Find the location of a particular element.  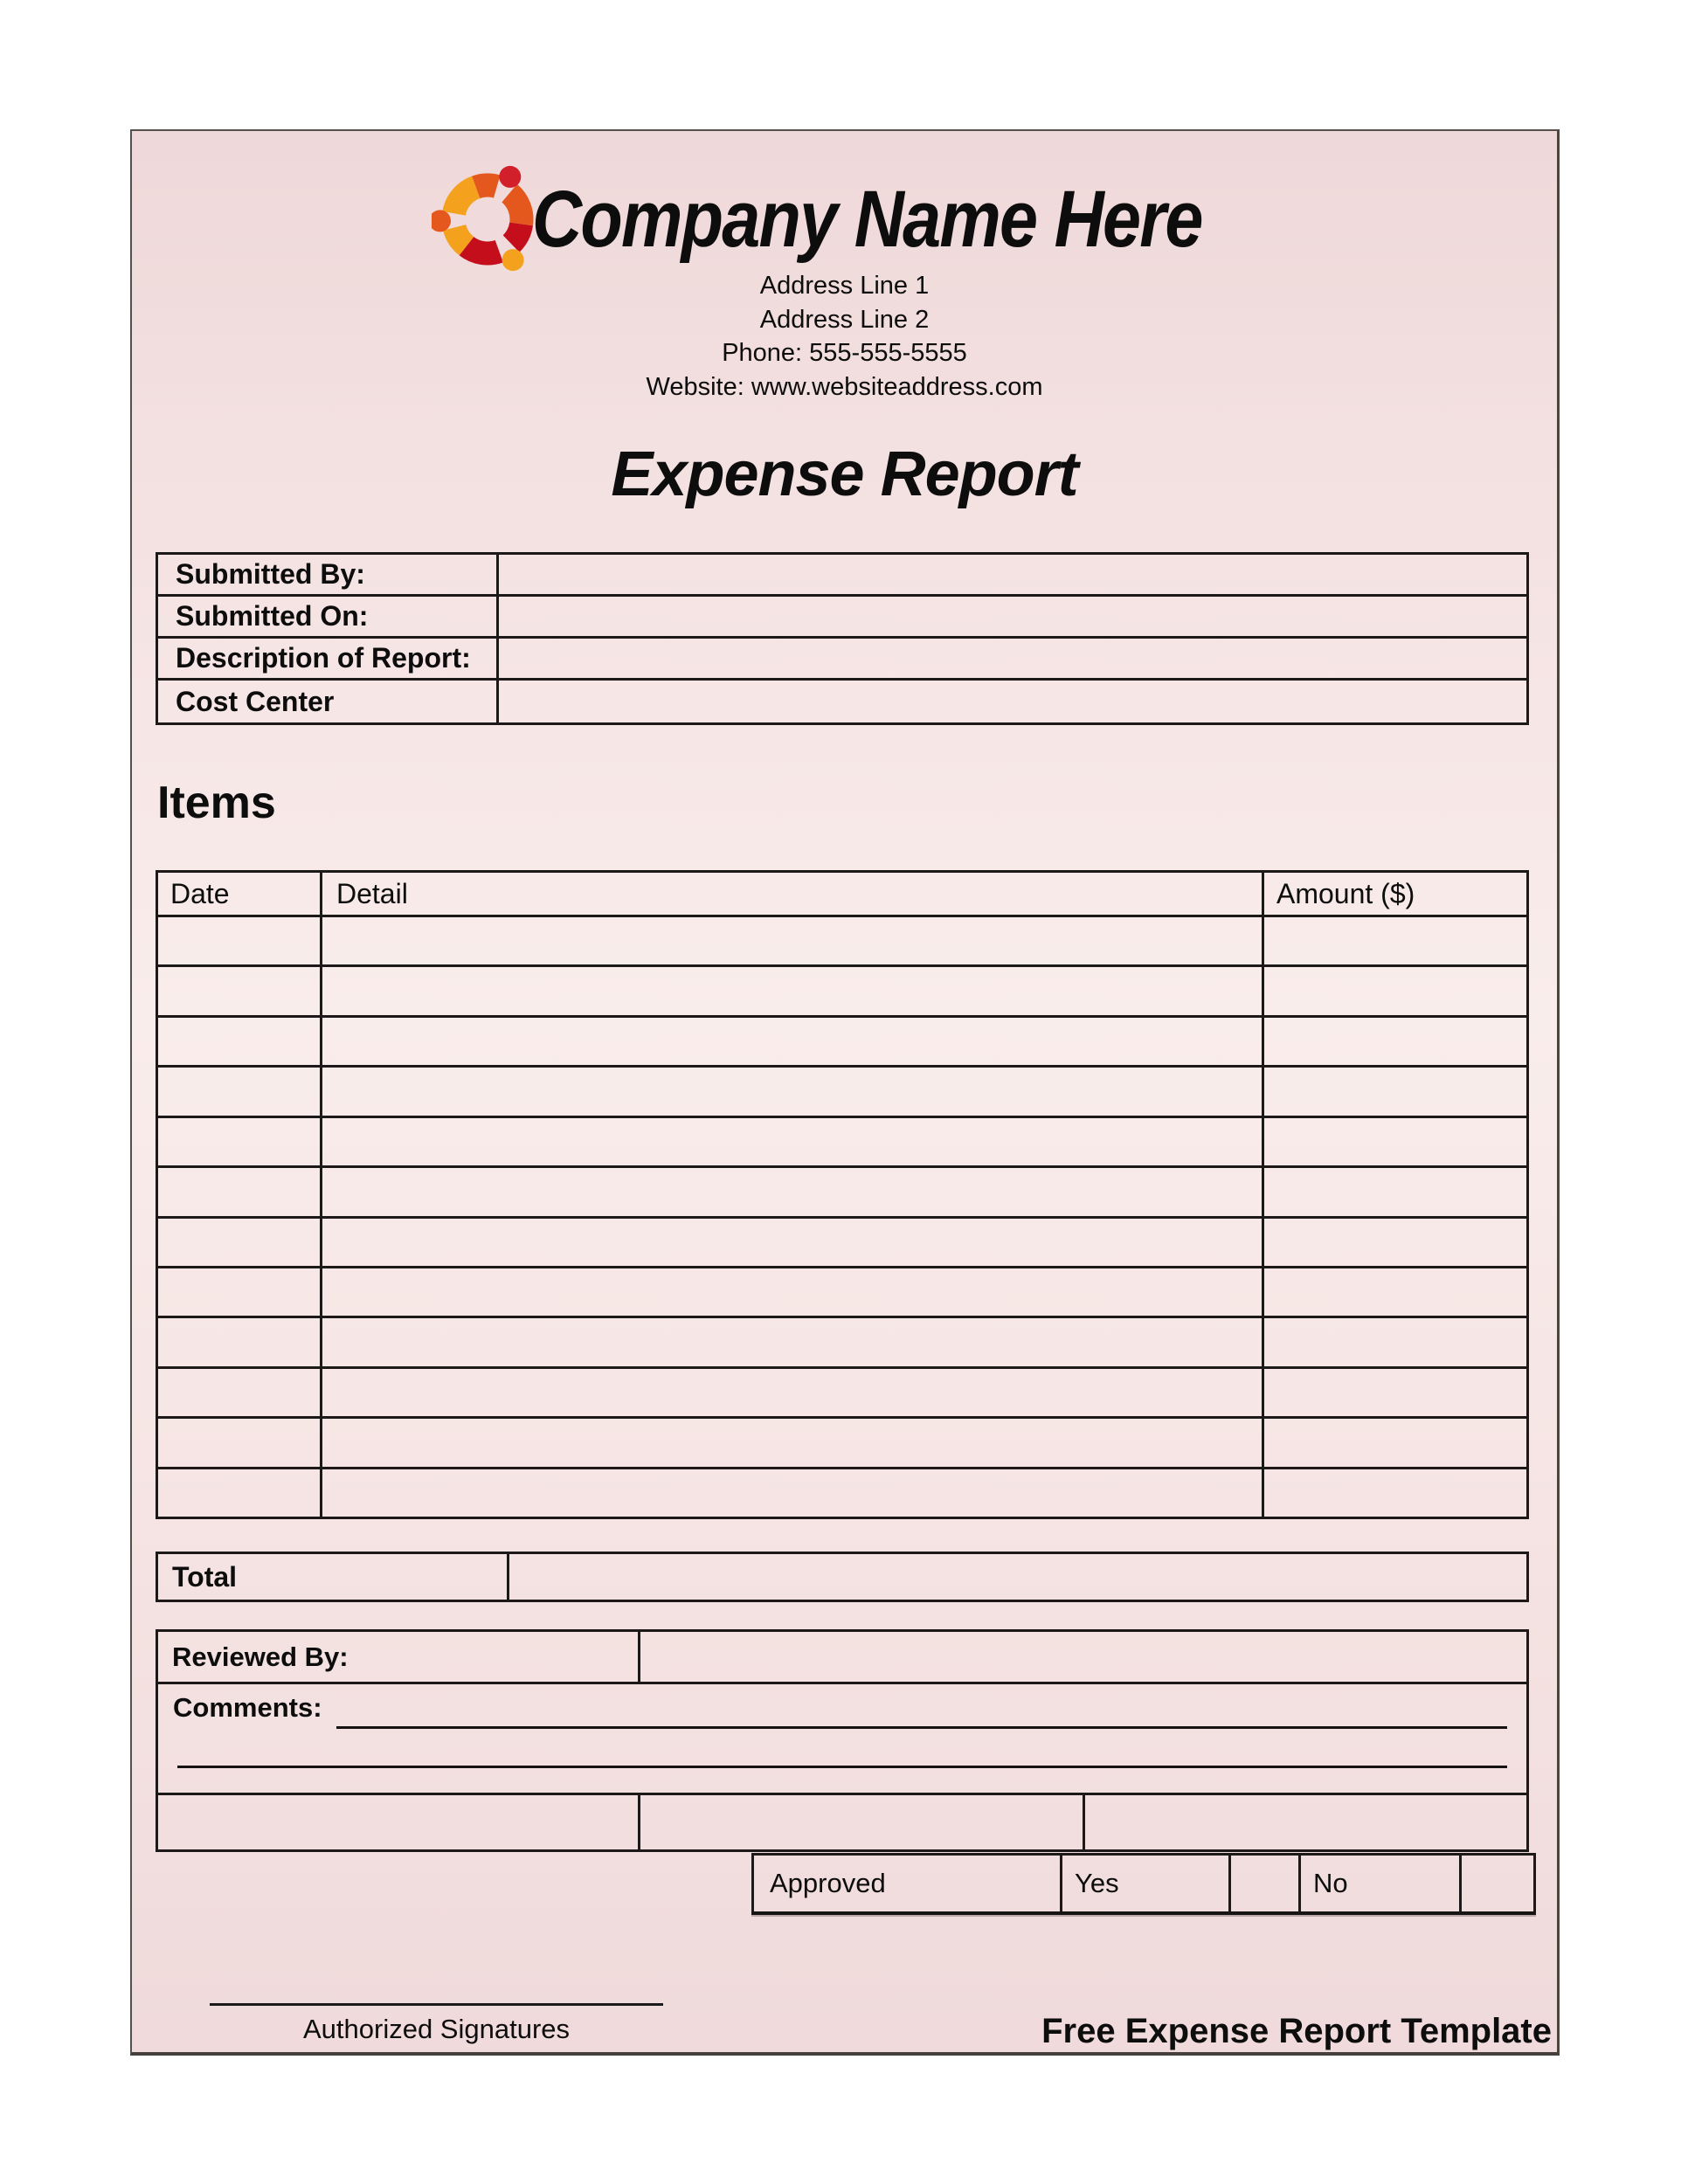

comments-row: Comments: is located at coordinates (842, 1739).